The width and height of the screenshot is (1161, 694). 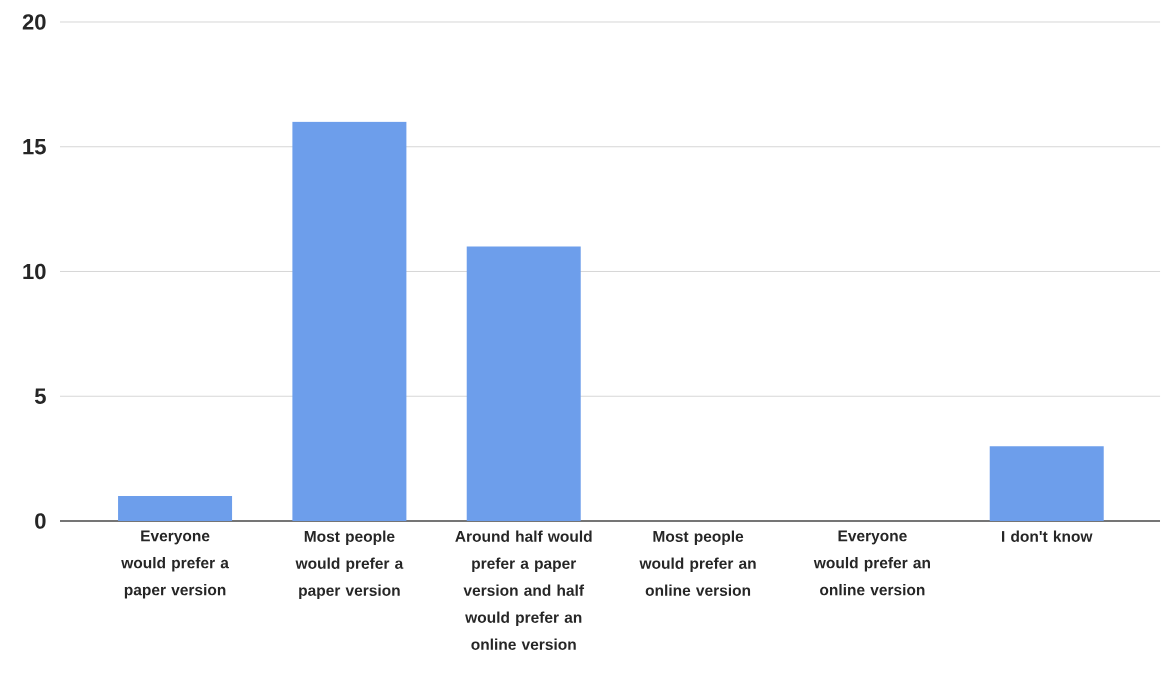 What do you see at coordinates (34, 271) in the screenshot?
I see `y-tick-label: 10` at bounding box center [34, 271].